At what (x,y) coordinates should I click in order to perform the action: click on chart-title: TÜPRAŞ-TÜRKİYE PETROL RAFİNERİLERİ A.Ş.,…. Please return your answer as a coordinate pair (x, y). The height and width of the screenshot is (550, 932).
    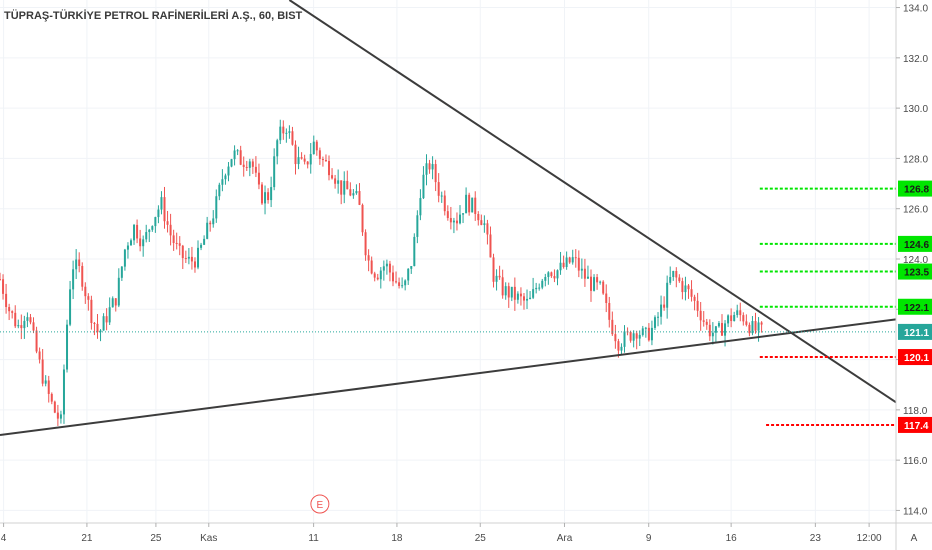
    Looking at the image, I should click on (153, 15).